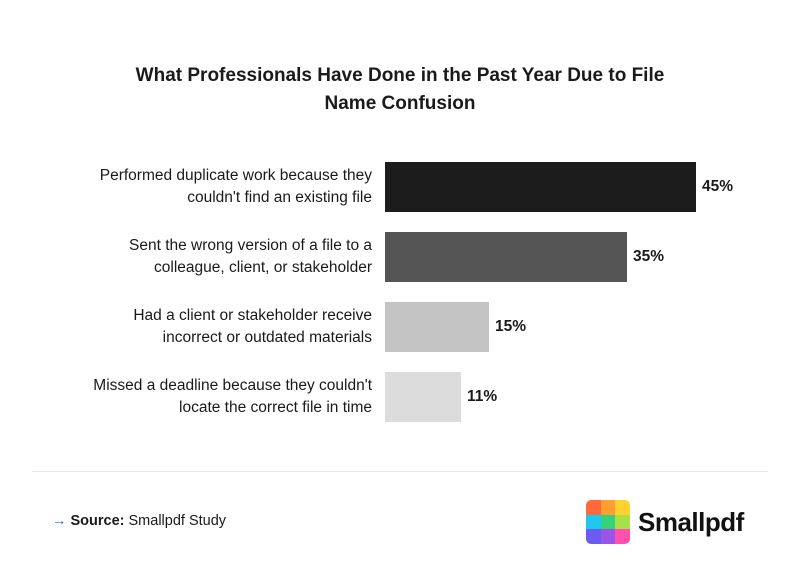 Image resolution: width=800 pixels, height=572 pixels. I want to click on category-label-line: couldn't find an existing file, so click(279, 197).